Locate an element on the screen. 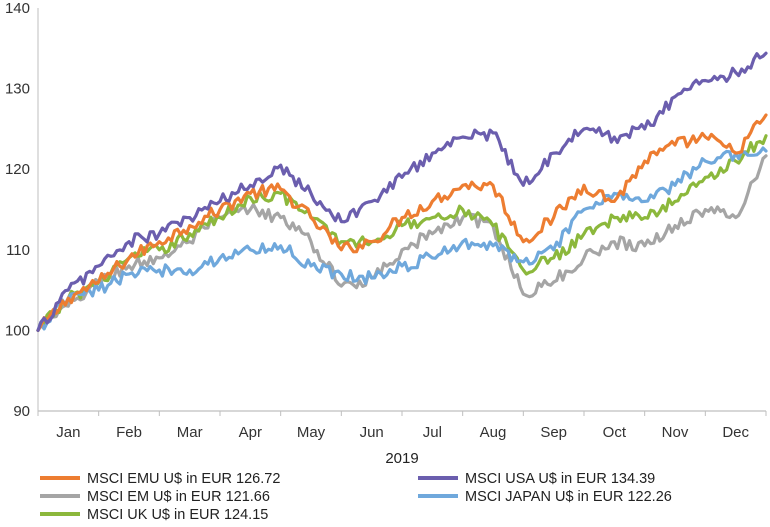  x-tick-label: Sep is located at coordinates (553, 432).